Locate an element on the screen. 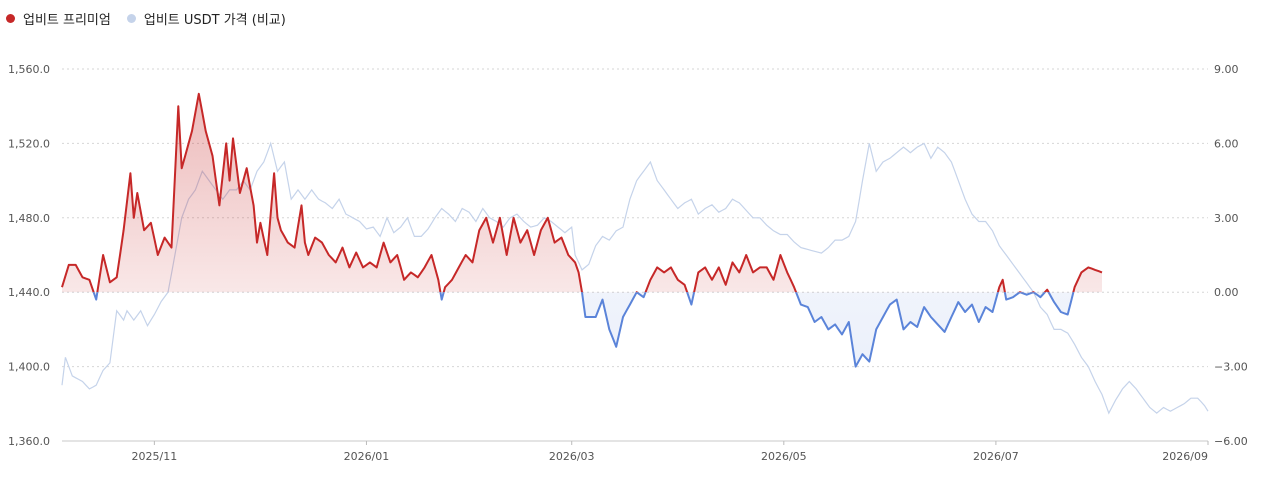 The image size is (1280, 495). x-tick-label: 2026/07 is located at coordinates (996, 456).